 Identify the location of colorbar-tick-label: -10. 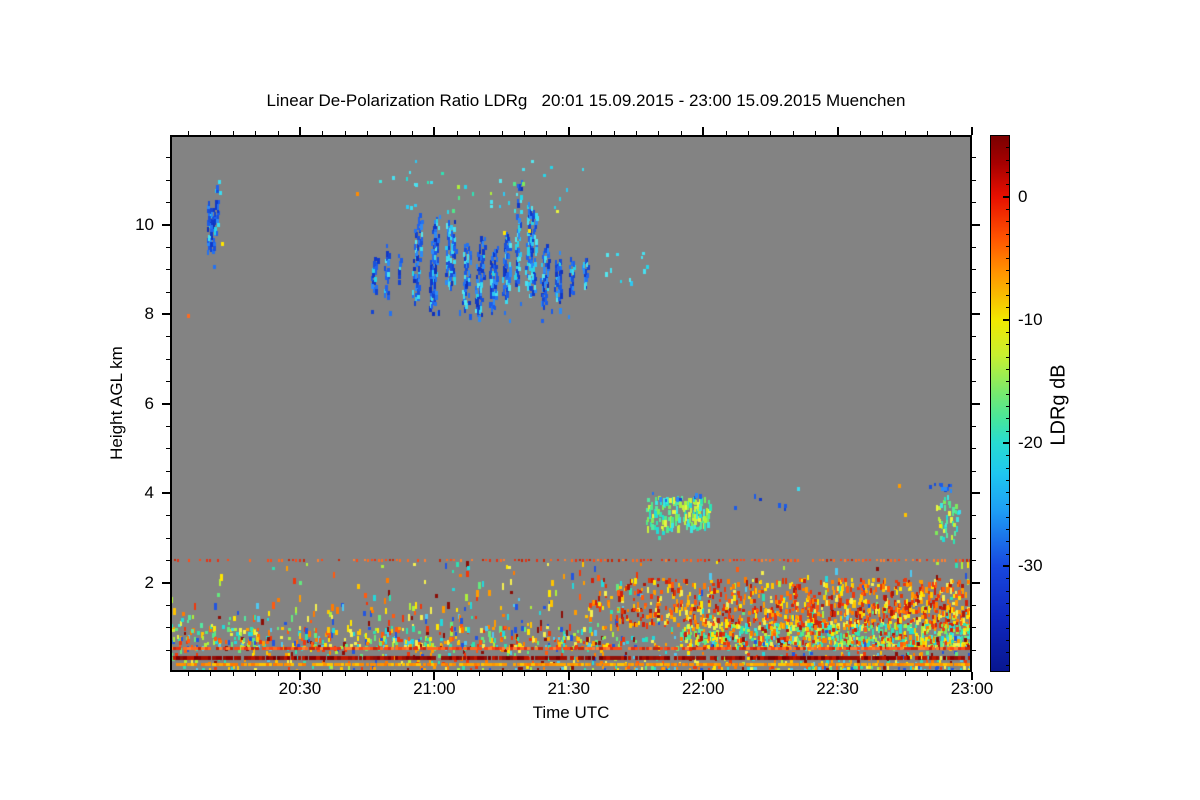
(1030, 319).